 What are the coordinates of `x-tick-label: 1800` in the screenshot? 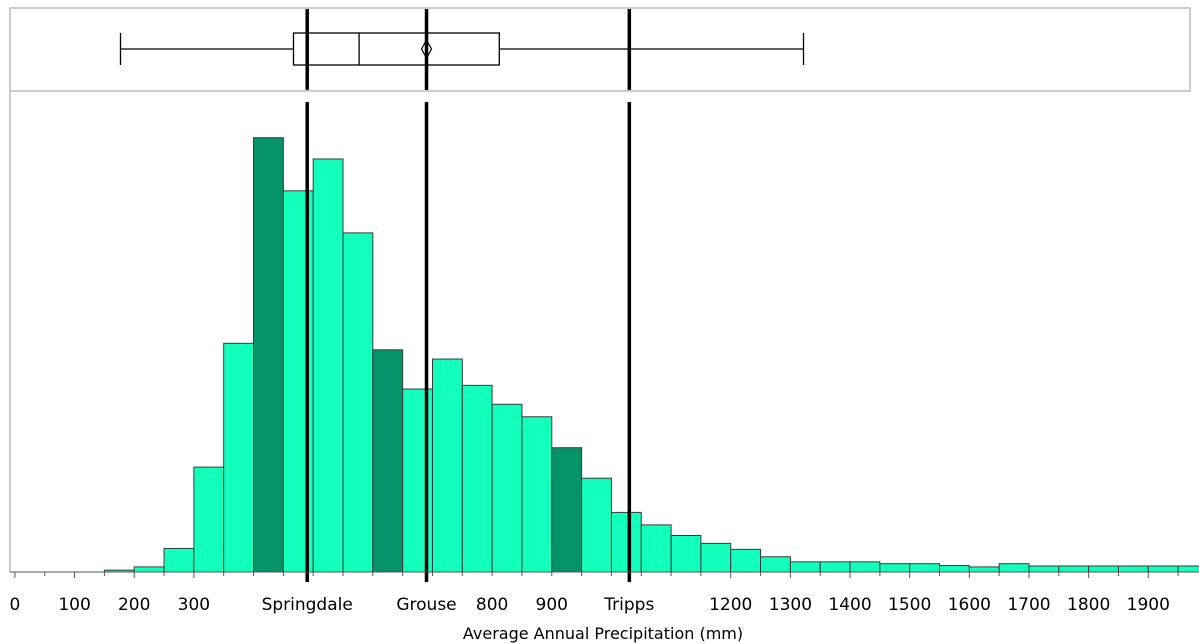 It's located at (1088, 605).